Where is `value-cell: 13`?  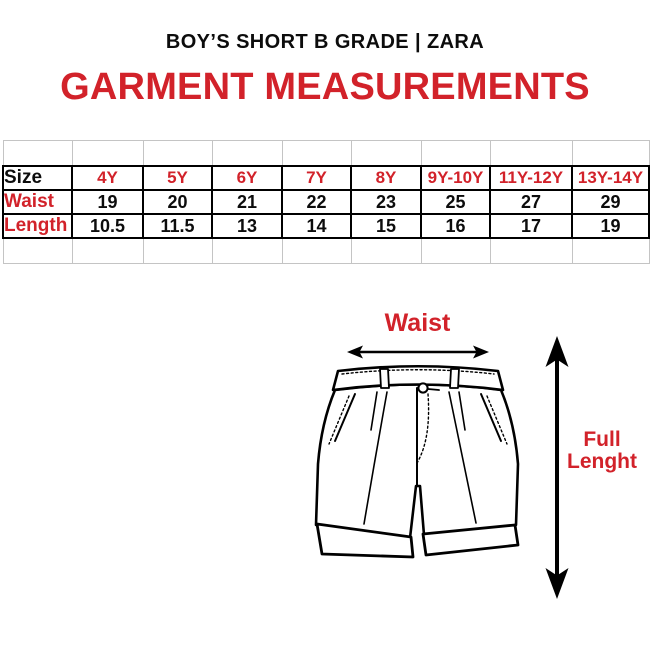
value-cell: 13 is located at coordinates (247, 226).